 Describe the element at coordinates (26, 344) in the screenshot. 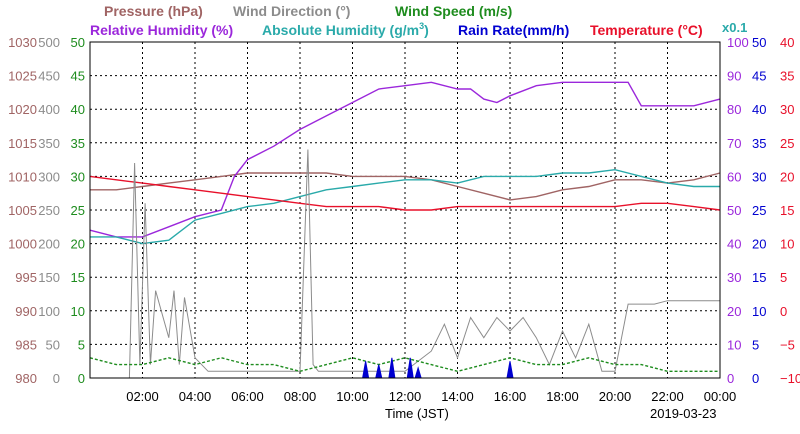

I see `pressure-tick-label: 985` at that location.